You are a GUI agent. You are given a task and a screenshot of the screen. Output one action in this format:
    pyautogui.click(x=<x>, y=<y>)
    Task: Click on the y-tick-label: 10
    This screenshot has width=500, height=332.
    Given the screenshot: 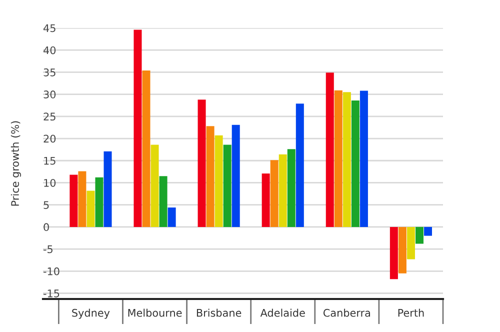 What is the action you would take?
    pyautogui.click(x=50, y=182)
    